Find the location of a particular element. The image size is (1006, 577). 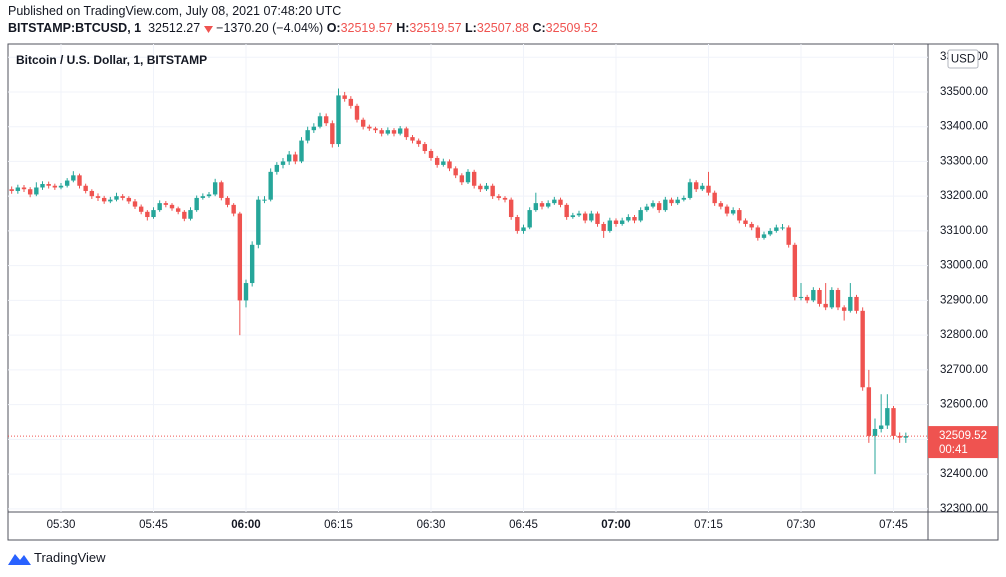

brand: TradingView is located at coordinates (70, 557).